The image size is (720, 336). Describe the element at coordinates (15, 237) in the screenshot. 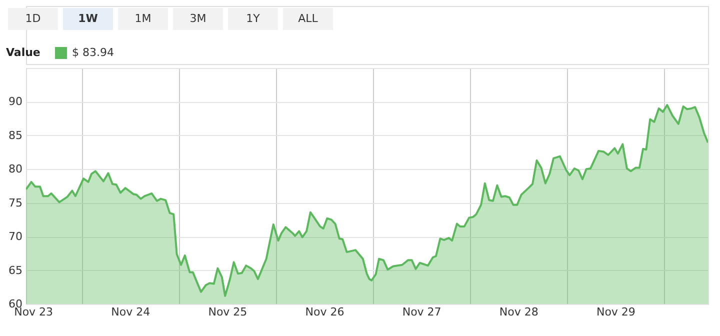

I see `y-tick-label: 70` at that location.